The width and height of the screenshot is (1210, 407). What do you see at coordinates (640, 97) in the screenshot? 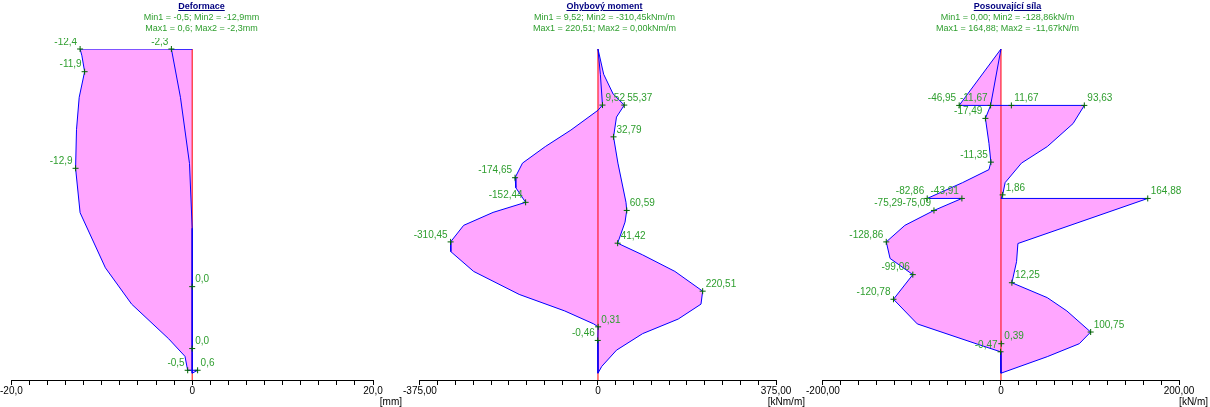
I see `annotation: 55,37` at bounding box center [640, 97].